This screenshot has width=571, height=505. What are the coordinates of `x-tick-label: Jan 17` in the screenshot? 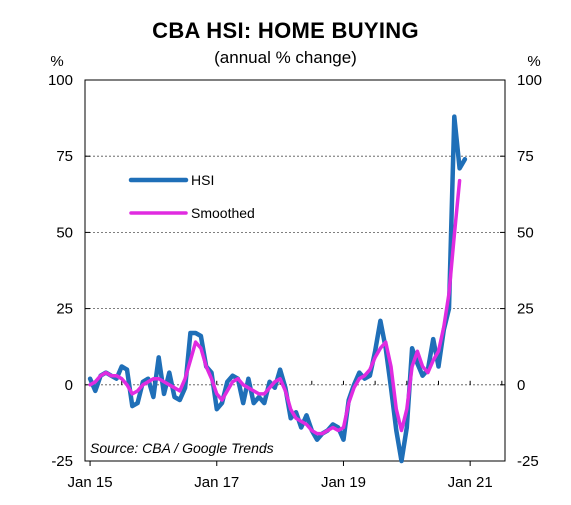 It's located at (216, 482).